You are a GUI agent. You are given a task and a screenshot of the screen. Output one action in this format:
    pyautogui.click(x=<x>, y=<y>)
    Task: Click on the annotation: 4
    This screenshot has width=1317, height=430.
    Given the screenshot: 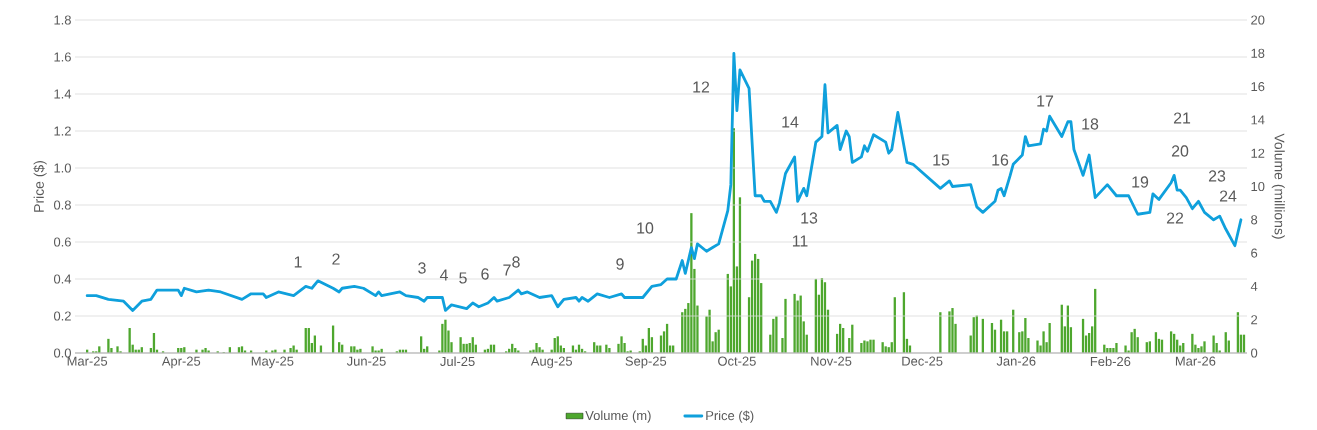 What is the action you would take?
    pyautogui.click(x=443, y=275)
    